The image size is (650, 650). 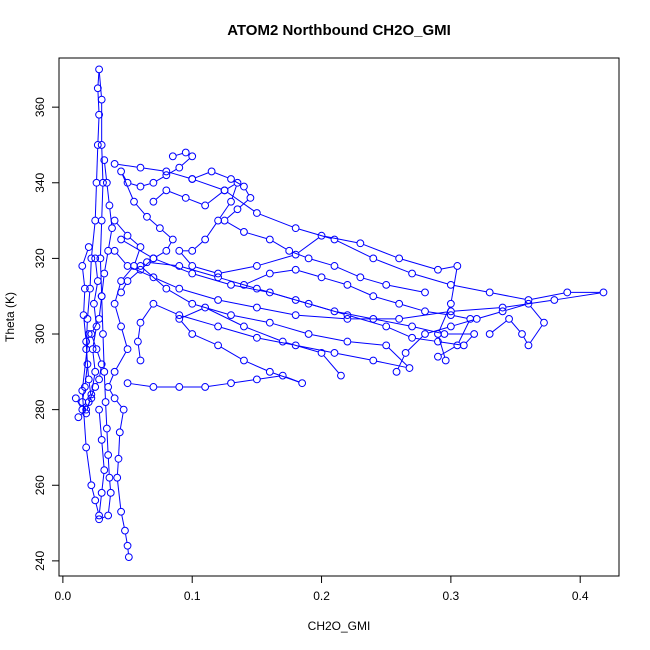 What do you see at coordinates (321, 596) in the screenshot?
I see `x-tick-label: 0.2` at bounding box center [321, 596].